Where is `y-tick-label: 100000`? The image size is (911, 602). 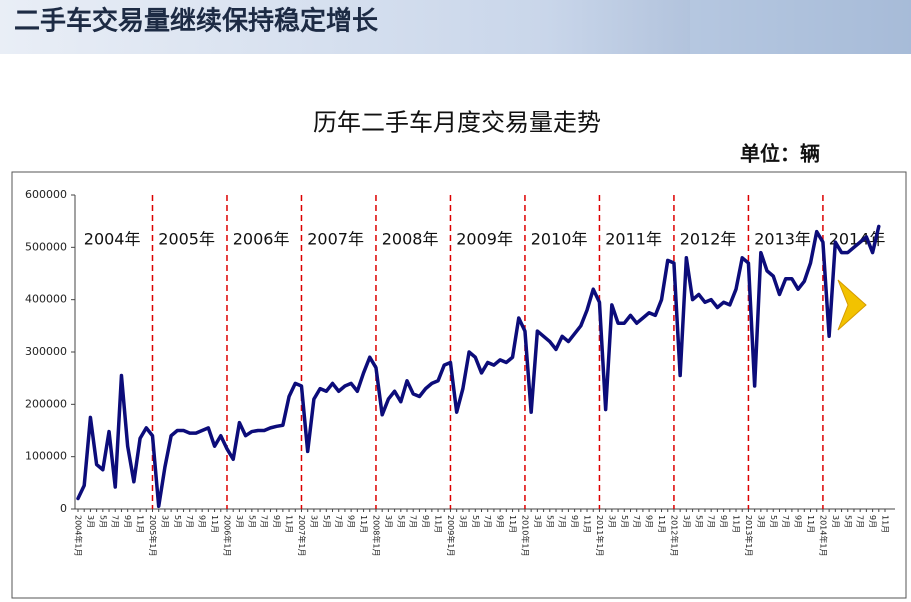
y-tick-label: 100000 is located at coordinates (46, 456).